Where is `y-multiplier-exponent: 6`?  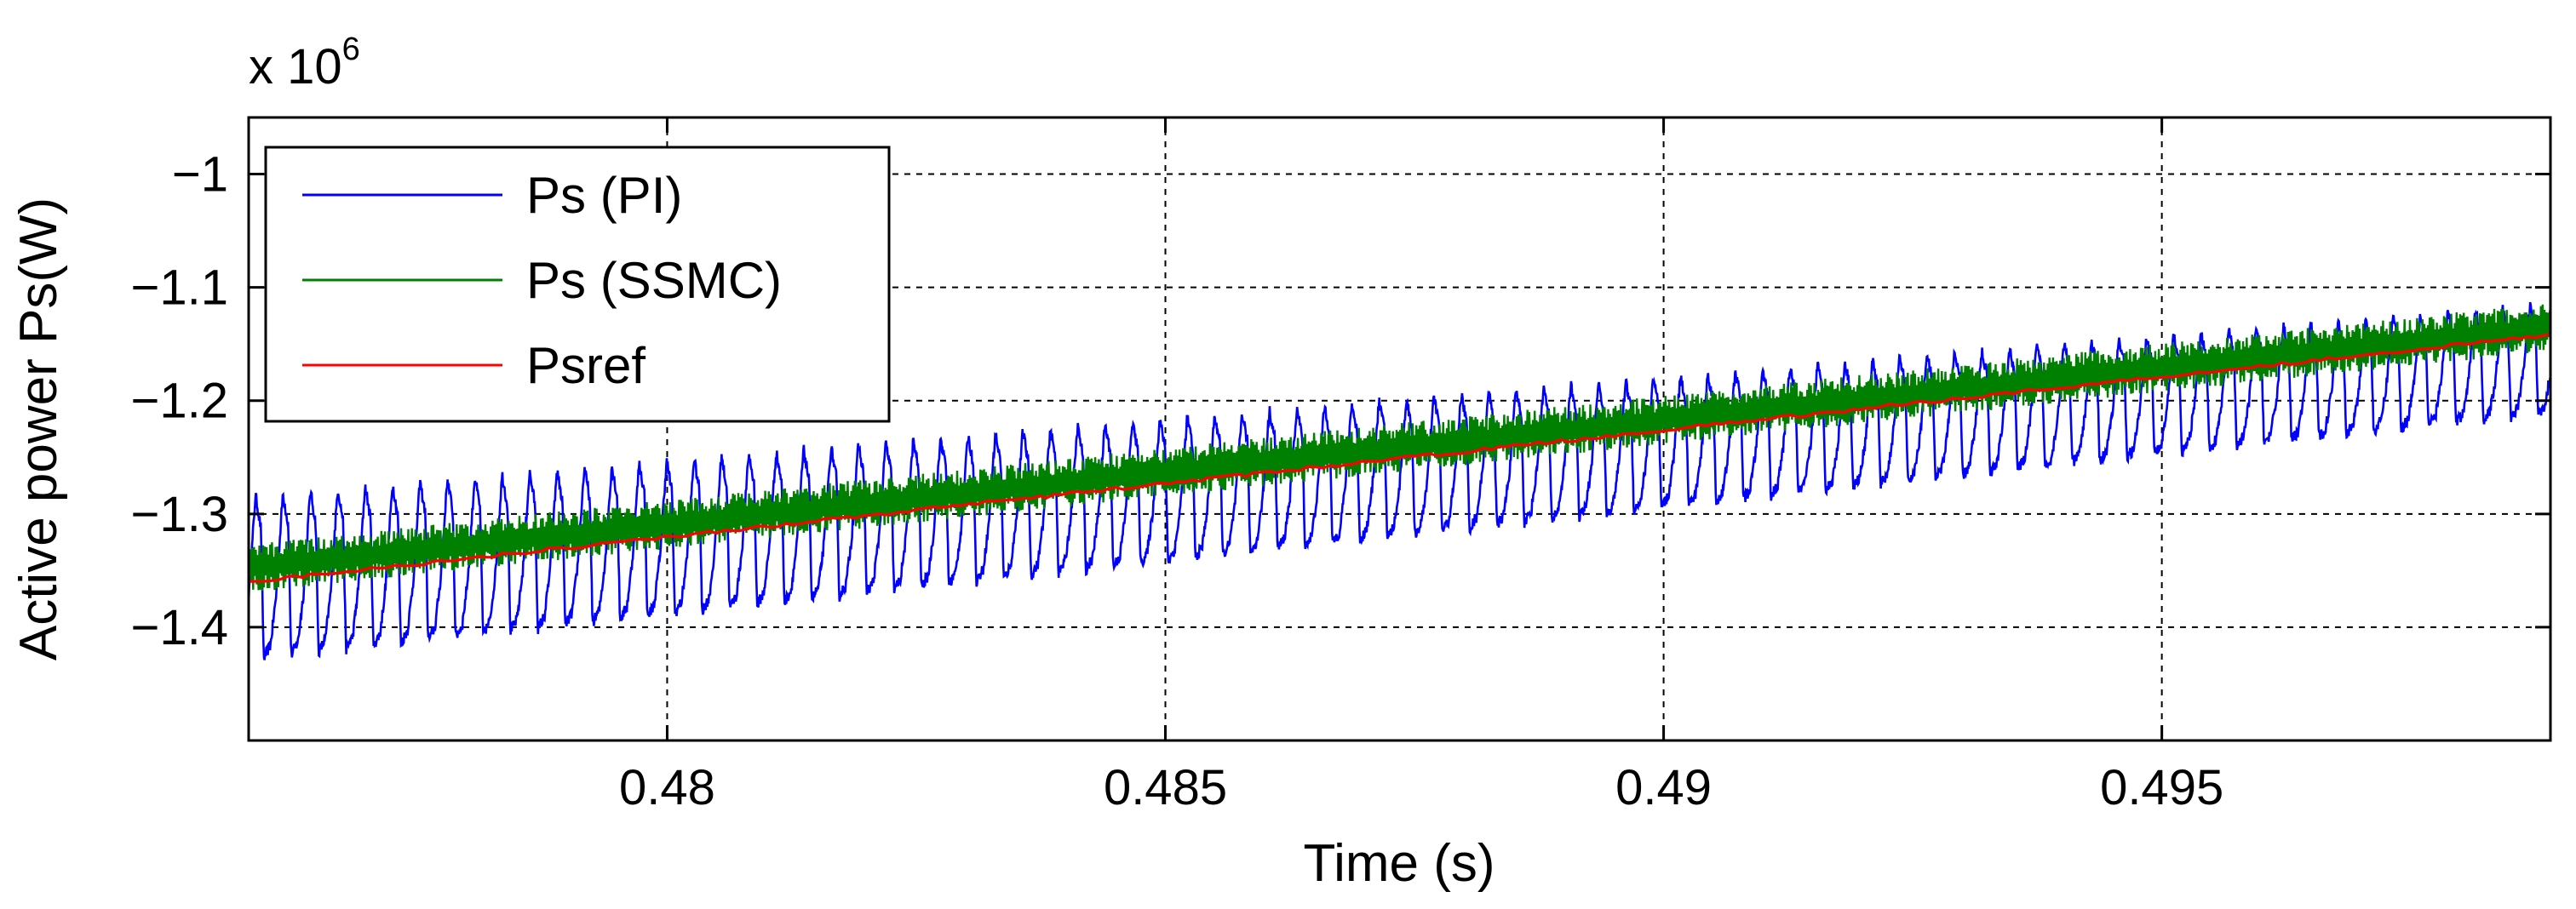
y-multiplier-exponent: 6 is located at coordinates (351, 49).